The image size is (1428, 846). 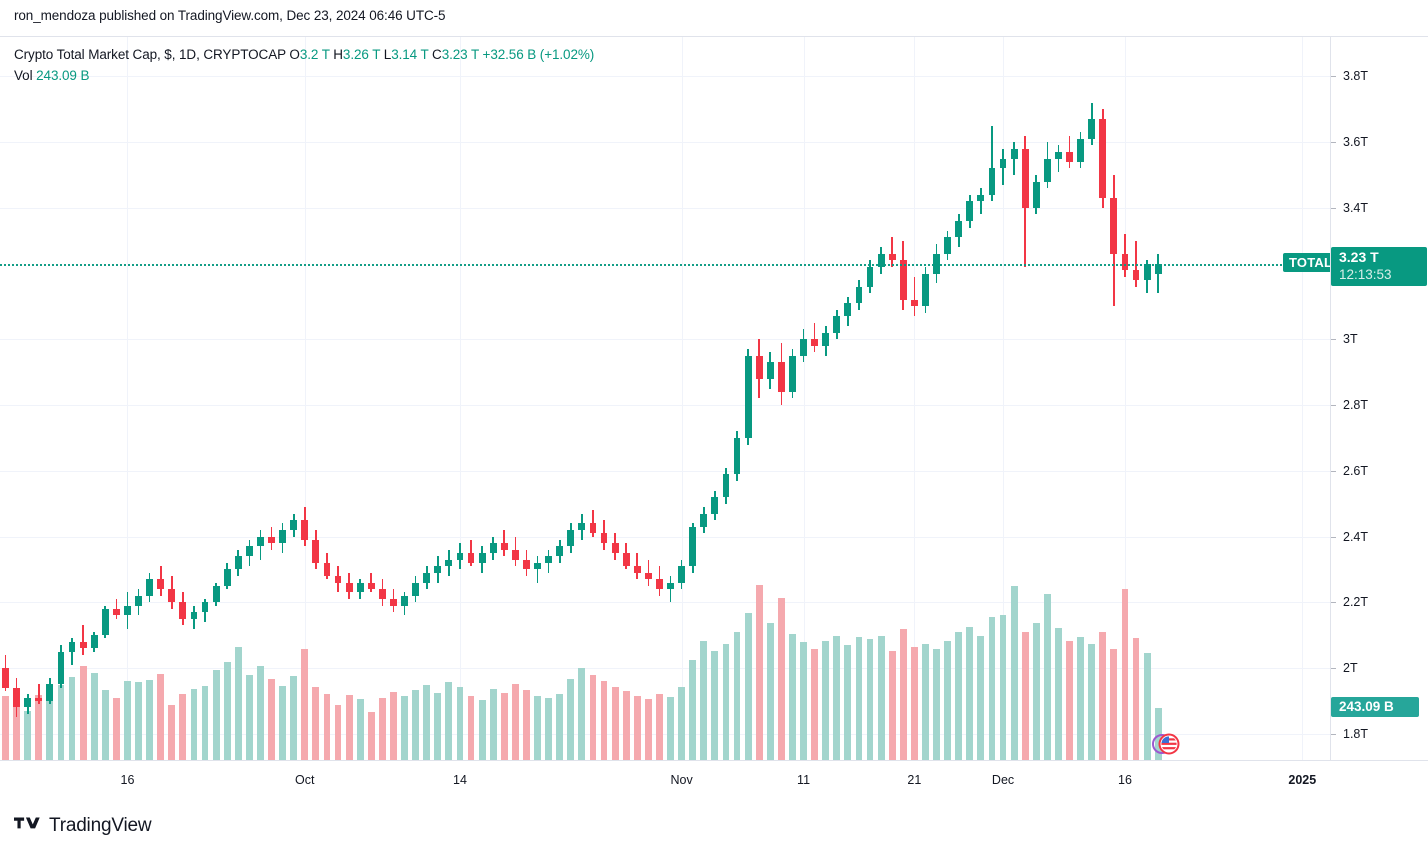 What do you see at coordinates (1306, 262) in the screenshot?
I see `total-symbol-badge: TOTAL` at bounding box center [1306, 262].